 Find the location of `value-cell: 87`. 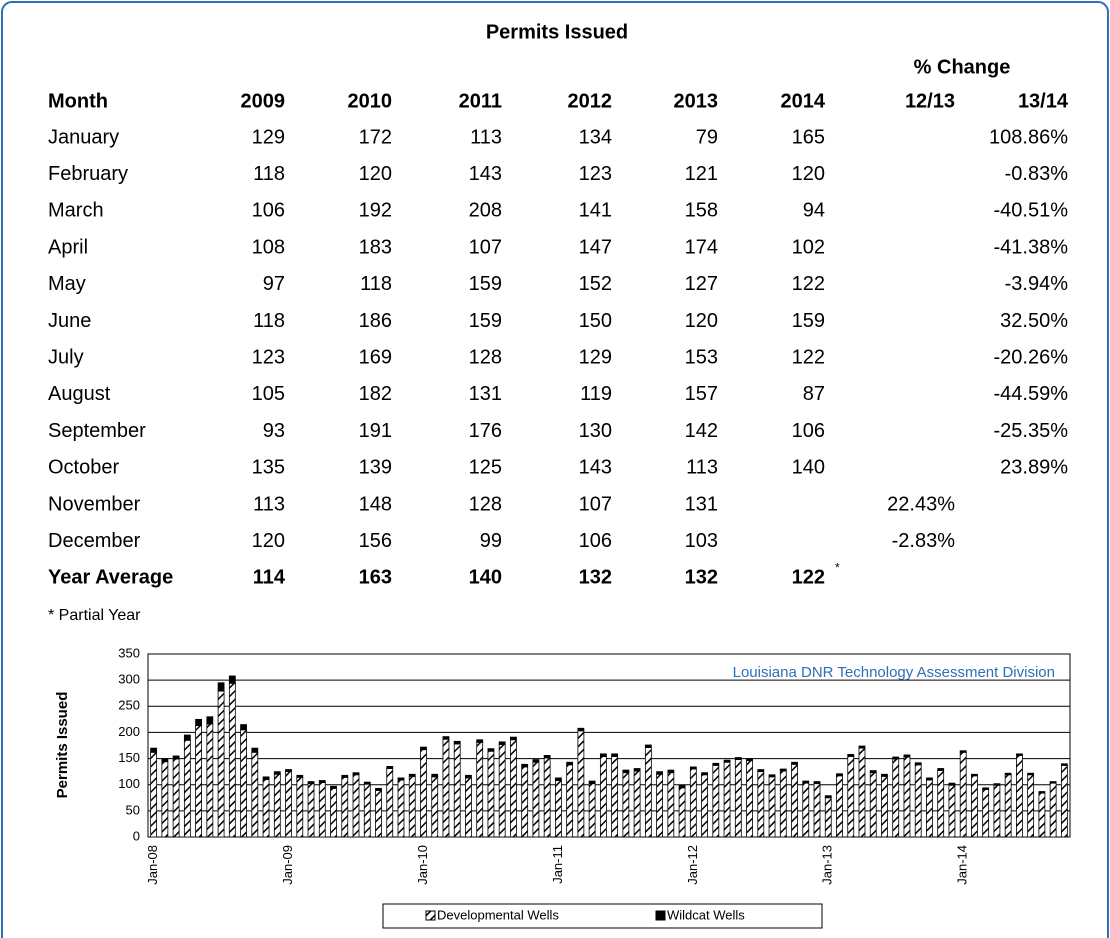

value-cell: 87 is located at coordinates (814, 394).